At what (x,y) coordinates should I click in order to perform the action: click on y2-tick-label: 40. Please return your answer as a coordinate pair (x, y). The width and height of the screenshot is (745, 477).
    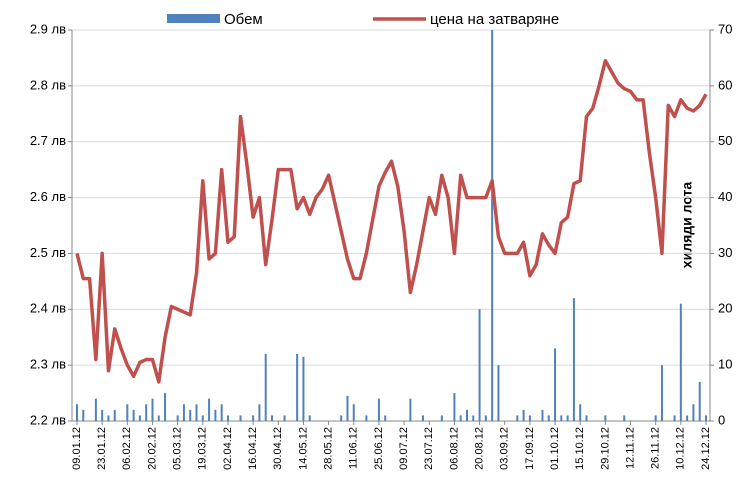
    Looking at the image, I should click on (725, 196).